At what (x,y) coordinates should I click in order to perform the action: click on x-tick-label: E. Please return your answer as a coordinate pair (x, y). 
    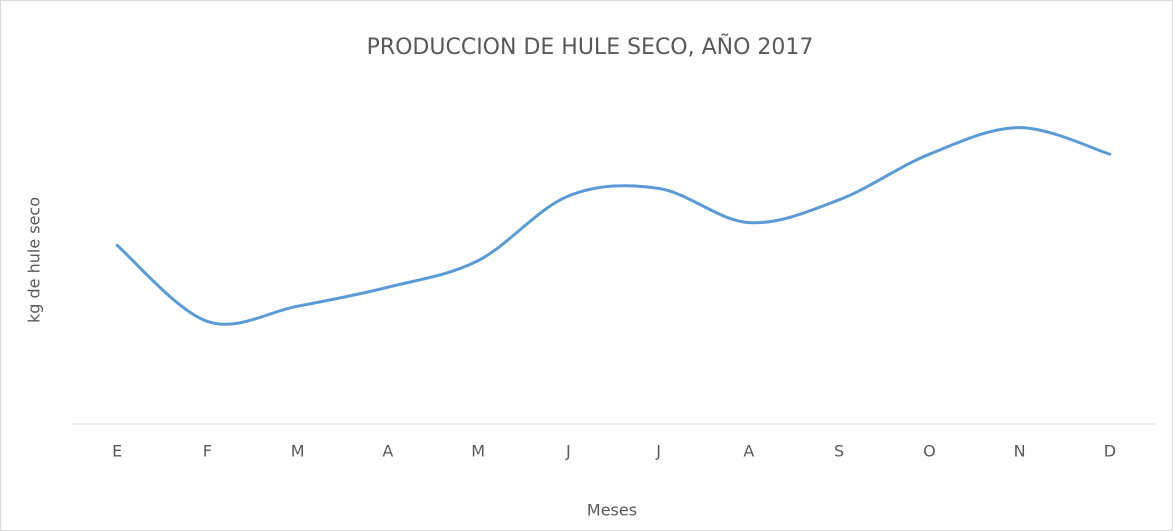
    Looking at the image, I should click on (117, 451).